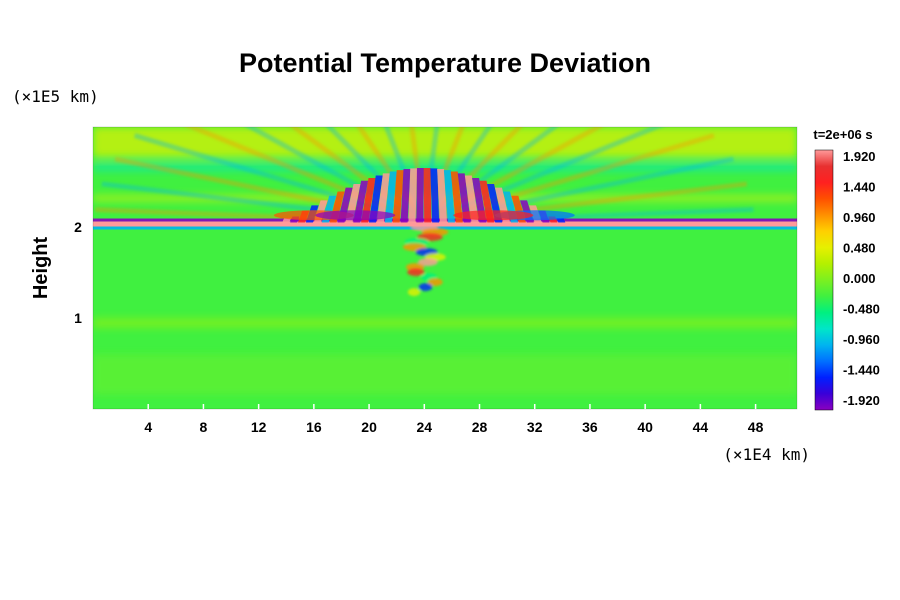  What do you see at coordinates (842, 134) in the screenshot?
I see `time-label: t=2e+06 s` at bounding box center [842, 134].